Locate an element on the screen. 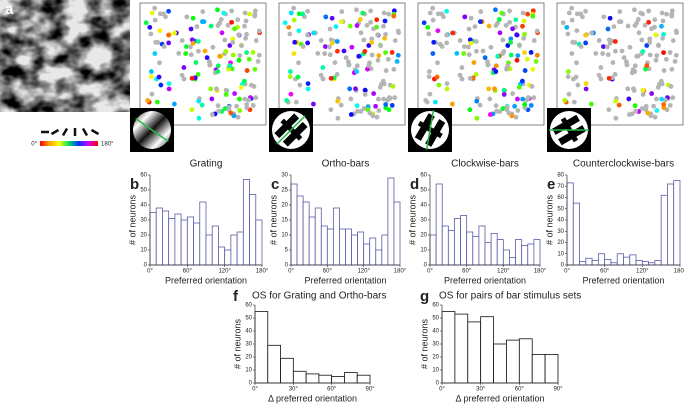  colorbar-min: 0° is located at coordinates (34, 145).